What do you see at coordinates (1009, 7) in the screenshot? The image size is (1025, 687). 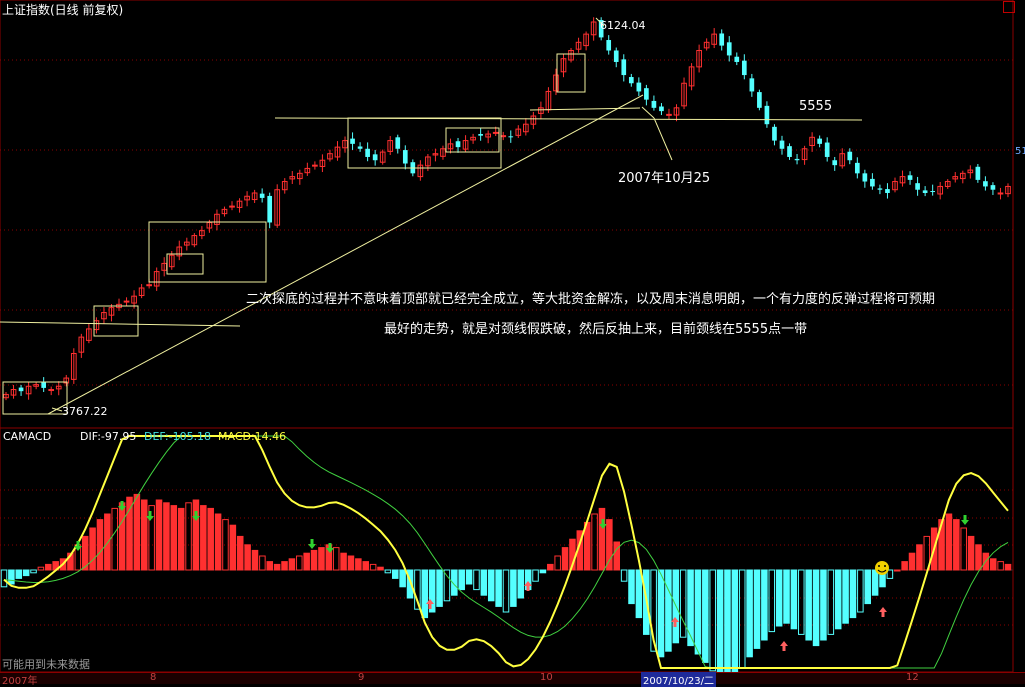 I see `close-icon` at bounding box center [1009, 7].